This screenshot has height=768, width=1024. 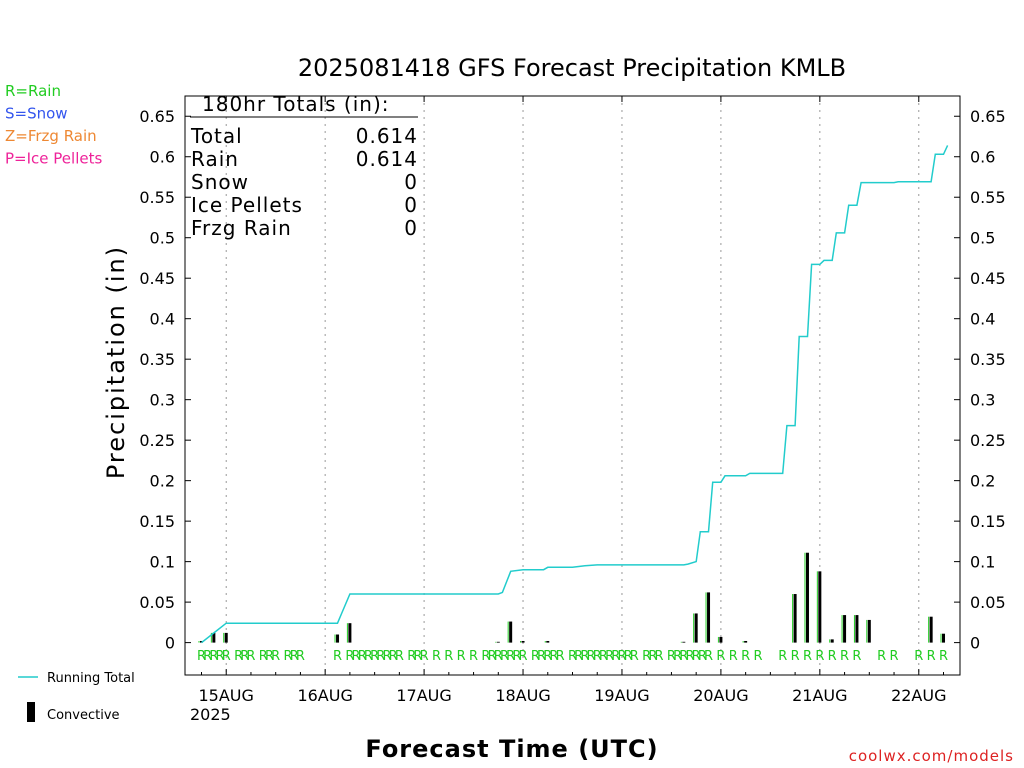 I want to click on y-tick-label-left: 0.15, so click(x=157, y=521).